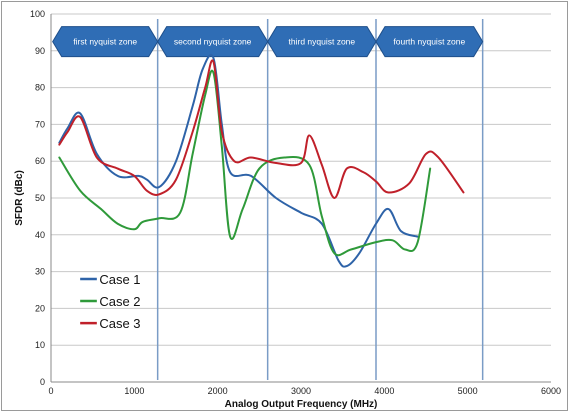  Describe the element at coordinates (384, 391) in the screenshot. I see `x-tick-label: 4000` at that location.